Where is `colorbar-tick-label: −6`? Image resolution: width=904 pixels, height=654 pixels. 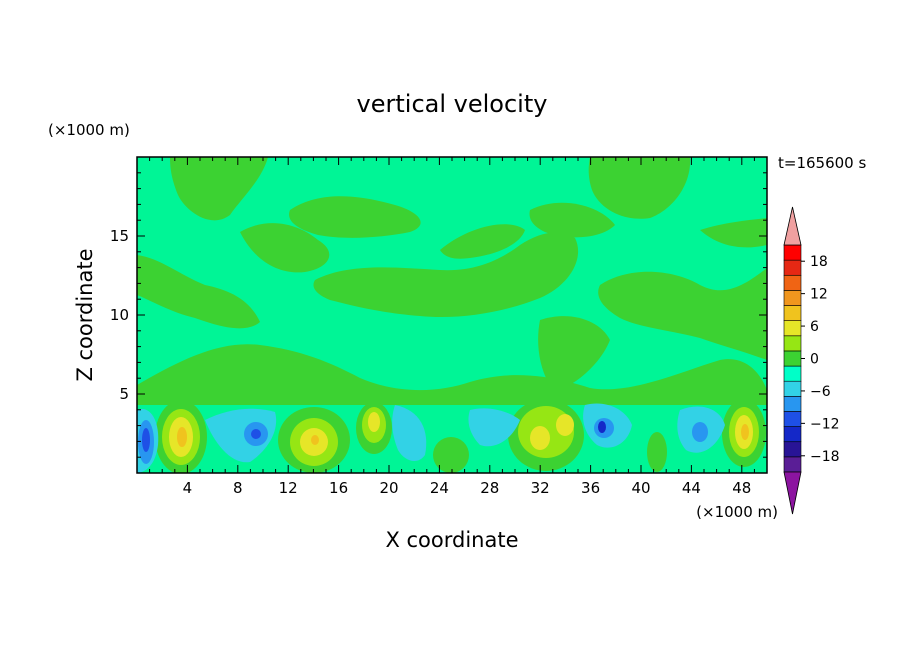 colorbar-tick-label: −6 is located at coordinates (820, 392).